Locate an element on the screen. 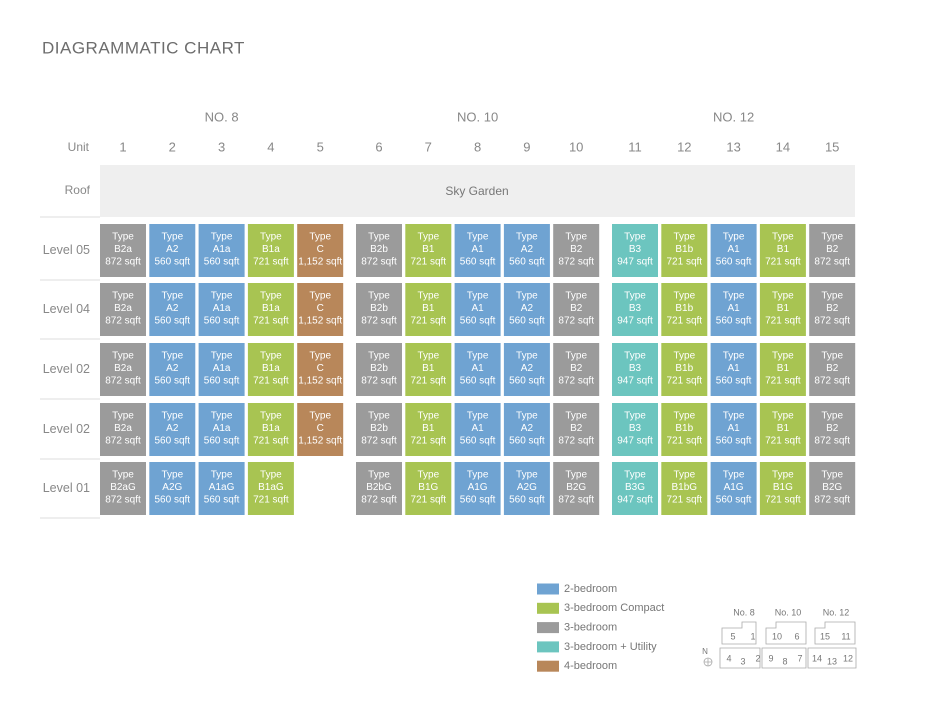 This screenshot has height=722, width=943. cell-type: B1b is located at coordinates (684, 249).